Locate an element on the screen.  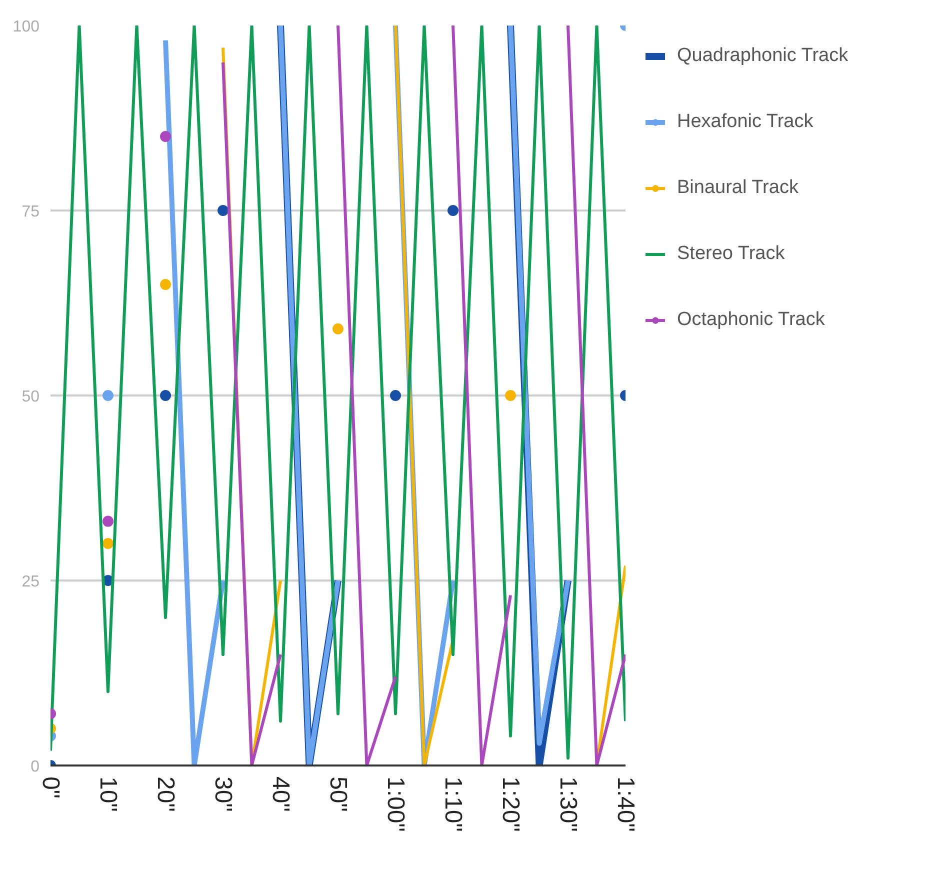
x-tick-label: 20" is located at coordinates (165, 794).